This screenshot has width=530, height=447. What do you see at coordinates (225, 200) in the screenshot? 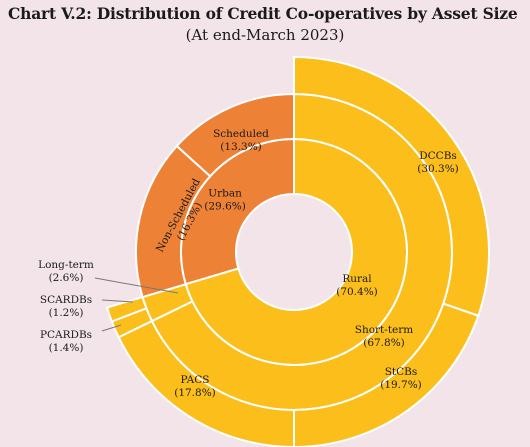
I see `label-urban: Urban (29.6%)` at bounding box center [225, 200].